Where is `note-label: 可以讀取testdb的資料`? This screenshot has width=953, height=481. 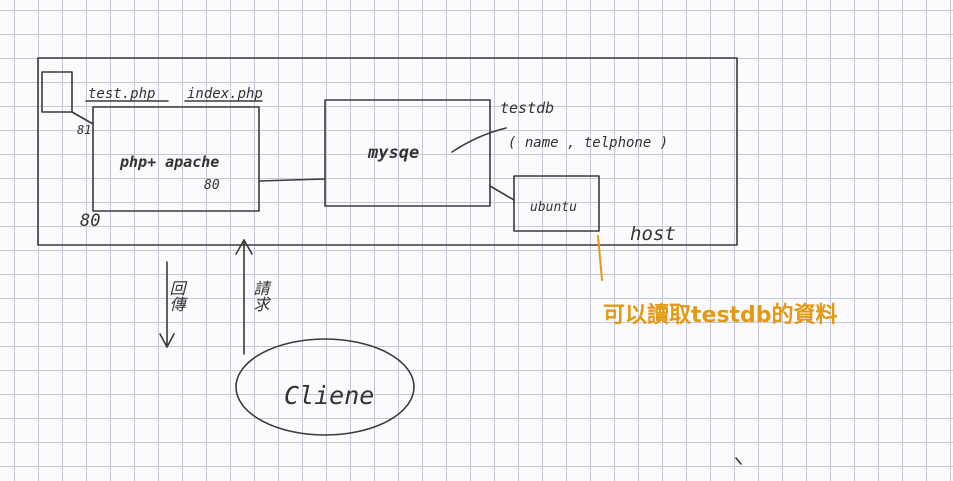 note-label: 可以讀取testdb的資料 is located at coordinates (720, 315).